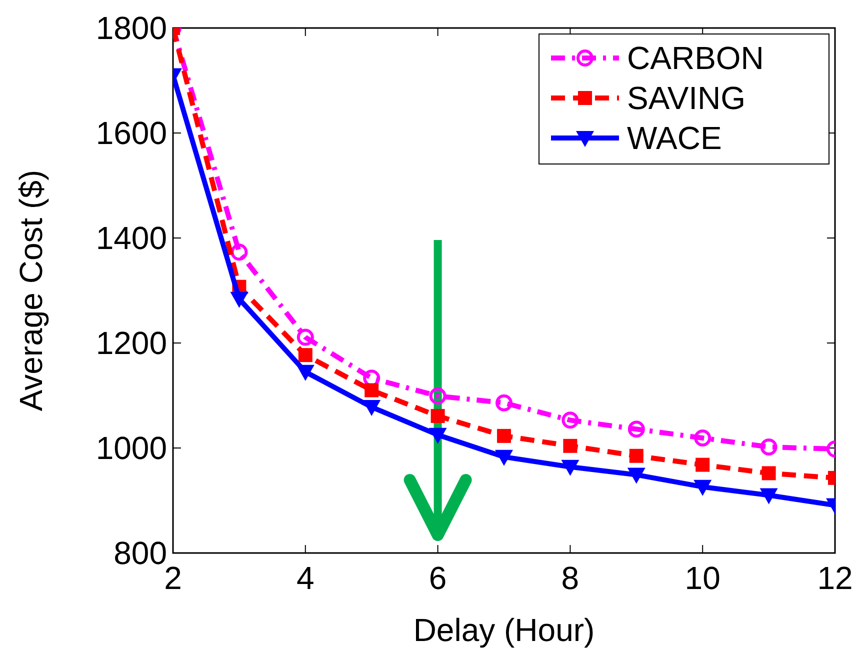 Image resolution: width=862 pixels, height=653 pixels. What do you see at coordinates (173, 578) in the screenshot?
I see `x-tick-label: 2` at bounding box center [173, 578].